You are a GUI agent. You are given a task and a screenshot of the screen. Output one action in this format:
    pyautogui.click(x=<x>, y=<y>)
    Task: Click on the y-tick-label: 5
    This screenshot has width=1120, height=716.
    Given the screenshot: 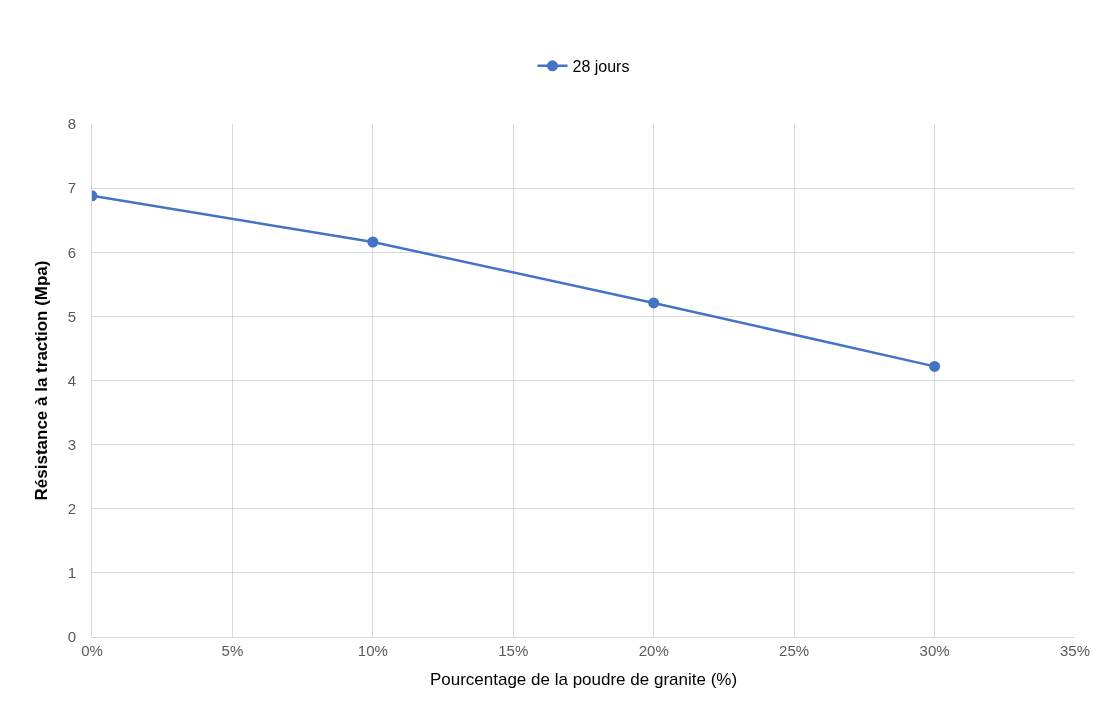 What is the action you would take?
    pyautogui.click(x=71, y=316)
    